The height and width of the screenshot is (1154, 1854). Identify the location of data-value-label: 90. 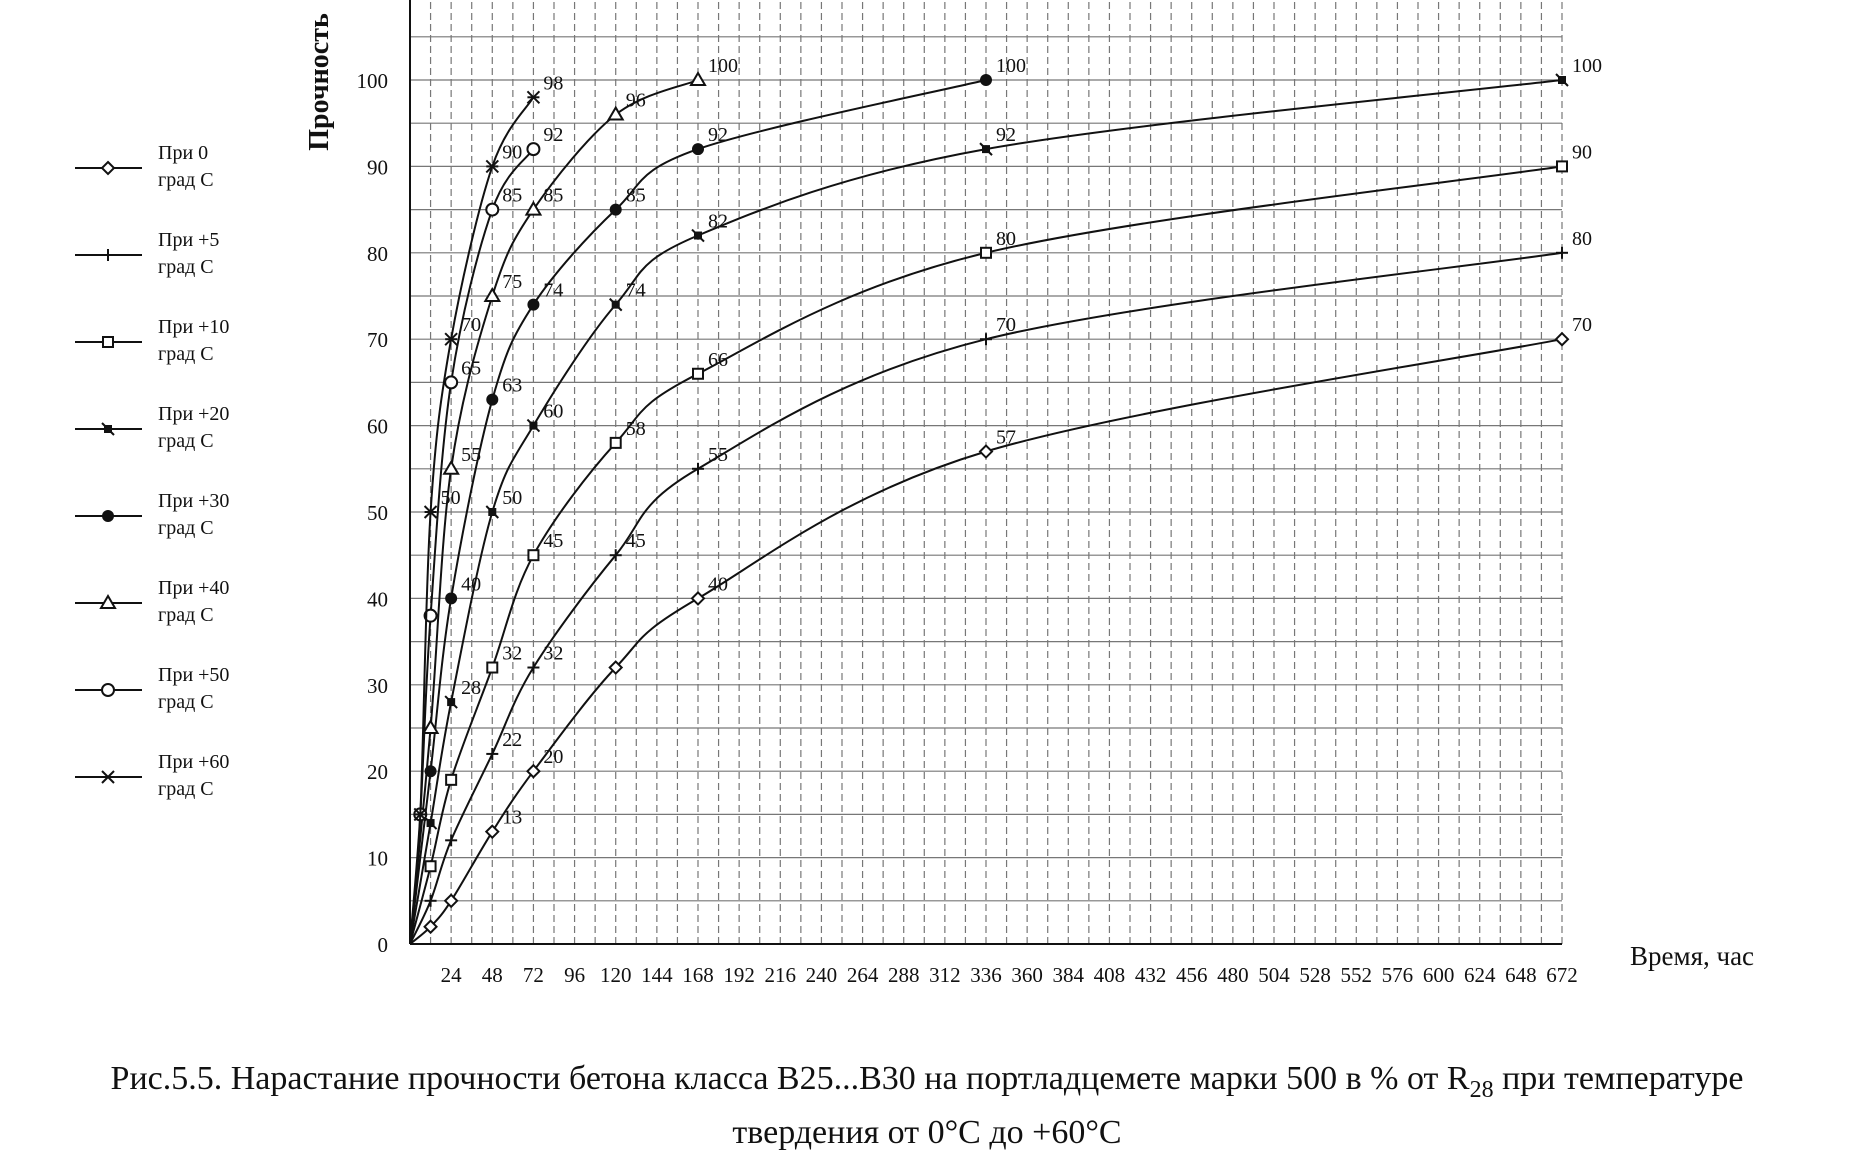
(512, 152).